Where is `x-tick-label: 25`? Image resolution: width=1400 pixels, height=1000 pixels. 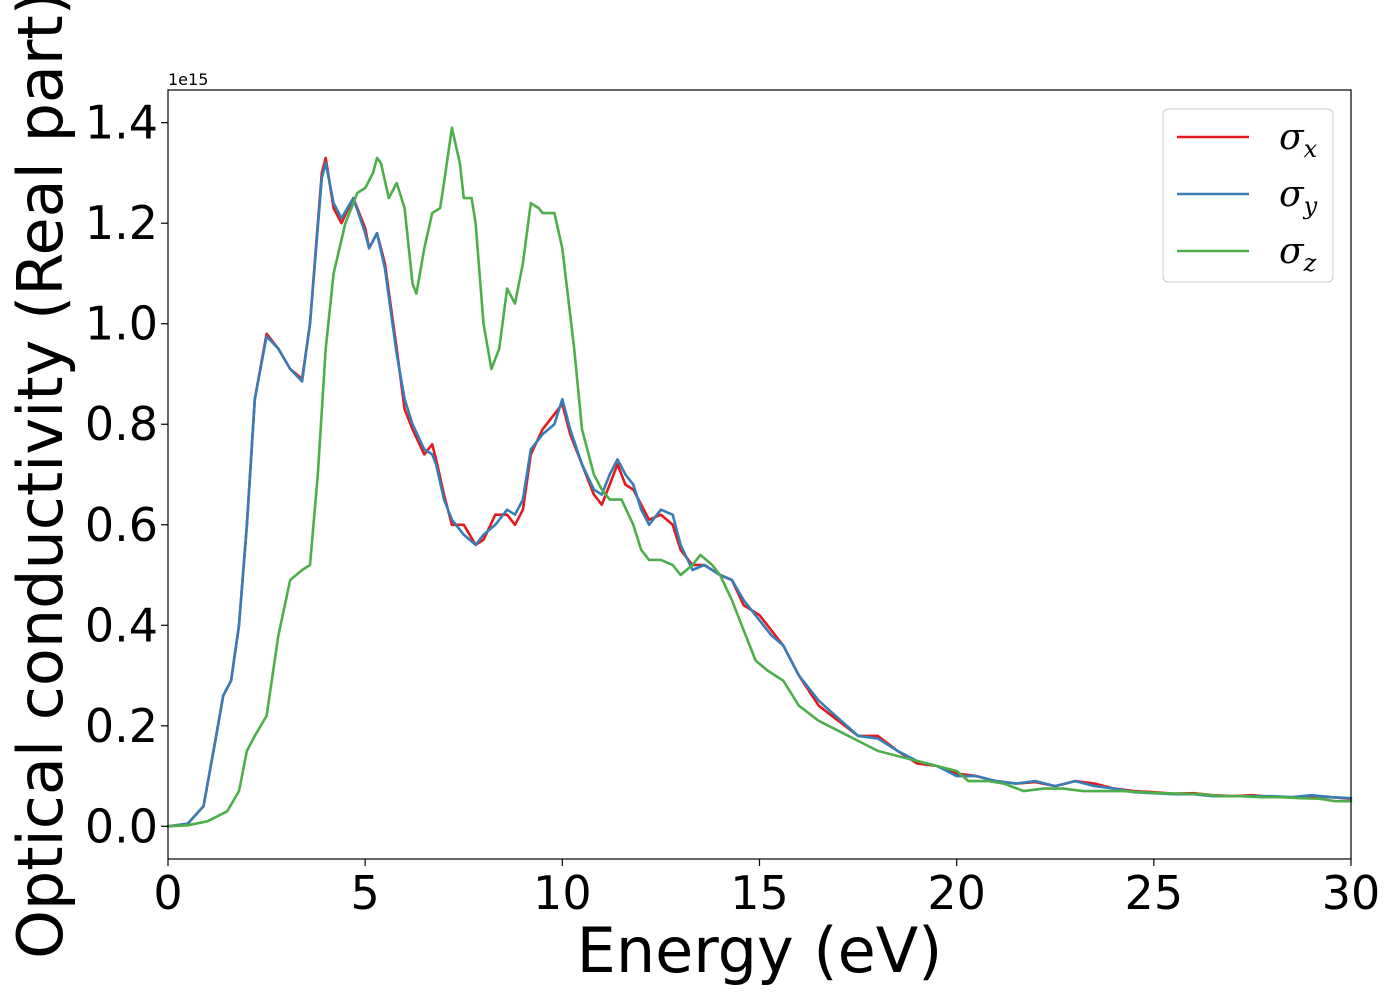 x-tick-label: 25 is located at coordinates (1154, 893).